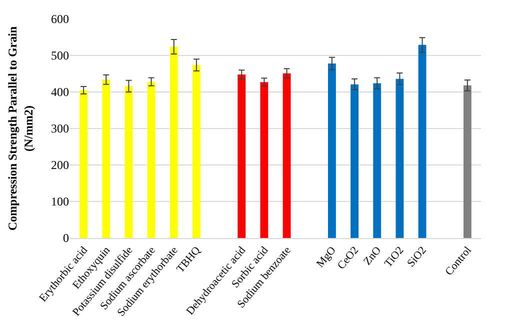 The height and width of the screenshot is (333, 506). What do you see at coordinates (60, 201) in the screenshot?
I see `y-tick-label: 100` at bounding box center [60, 201].